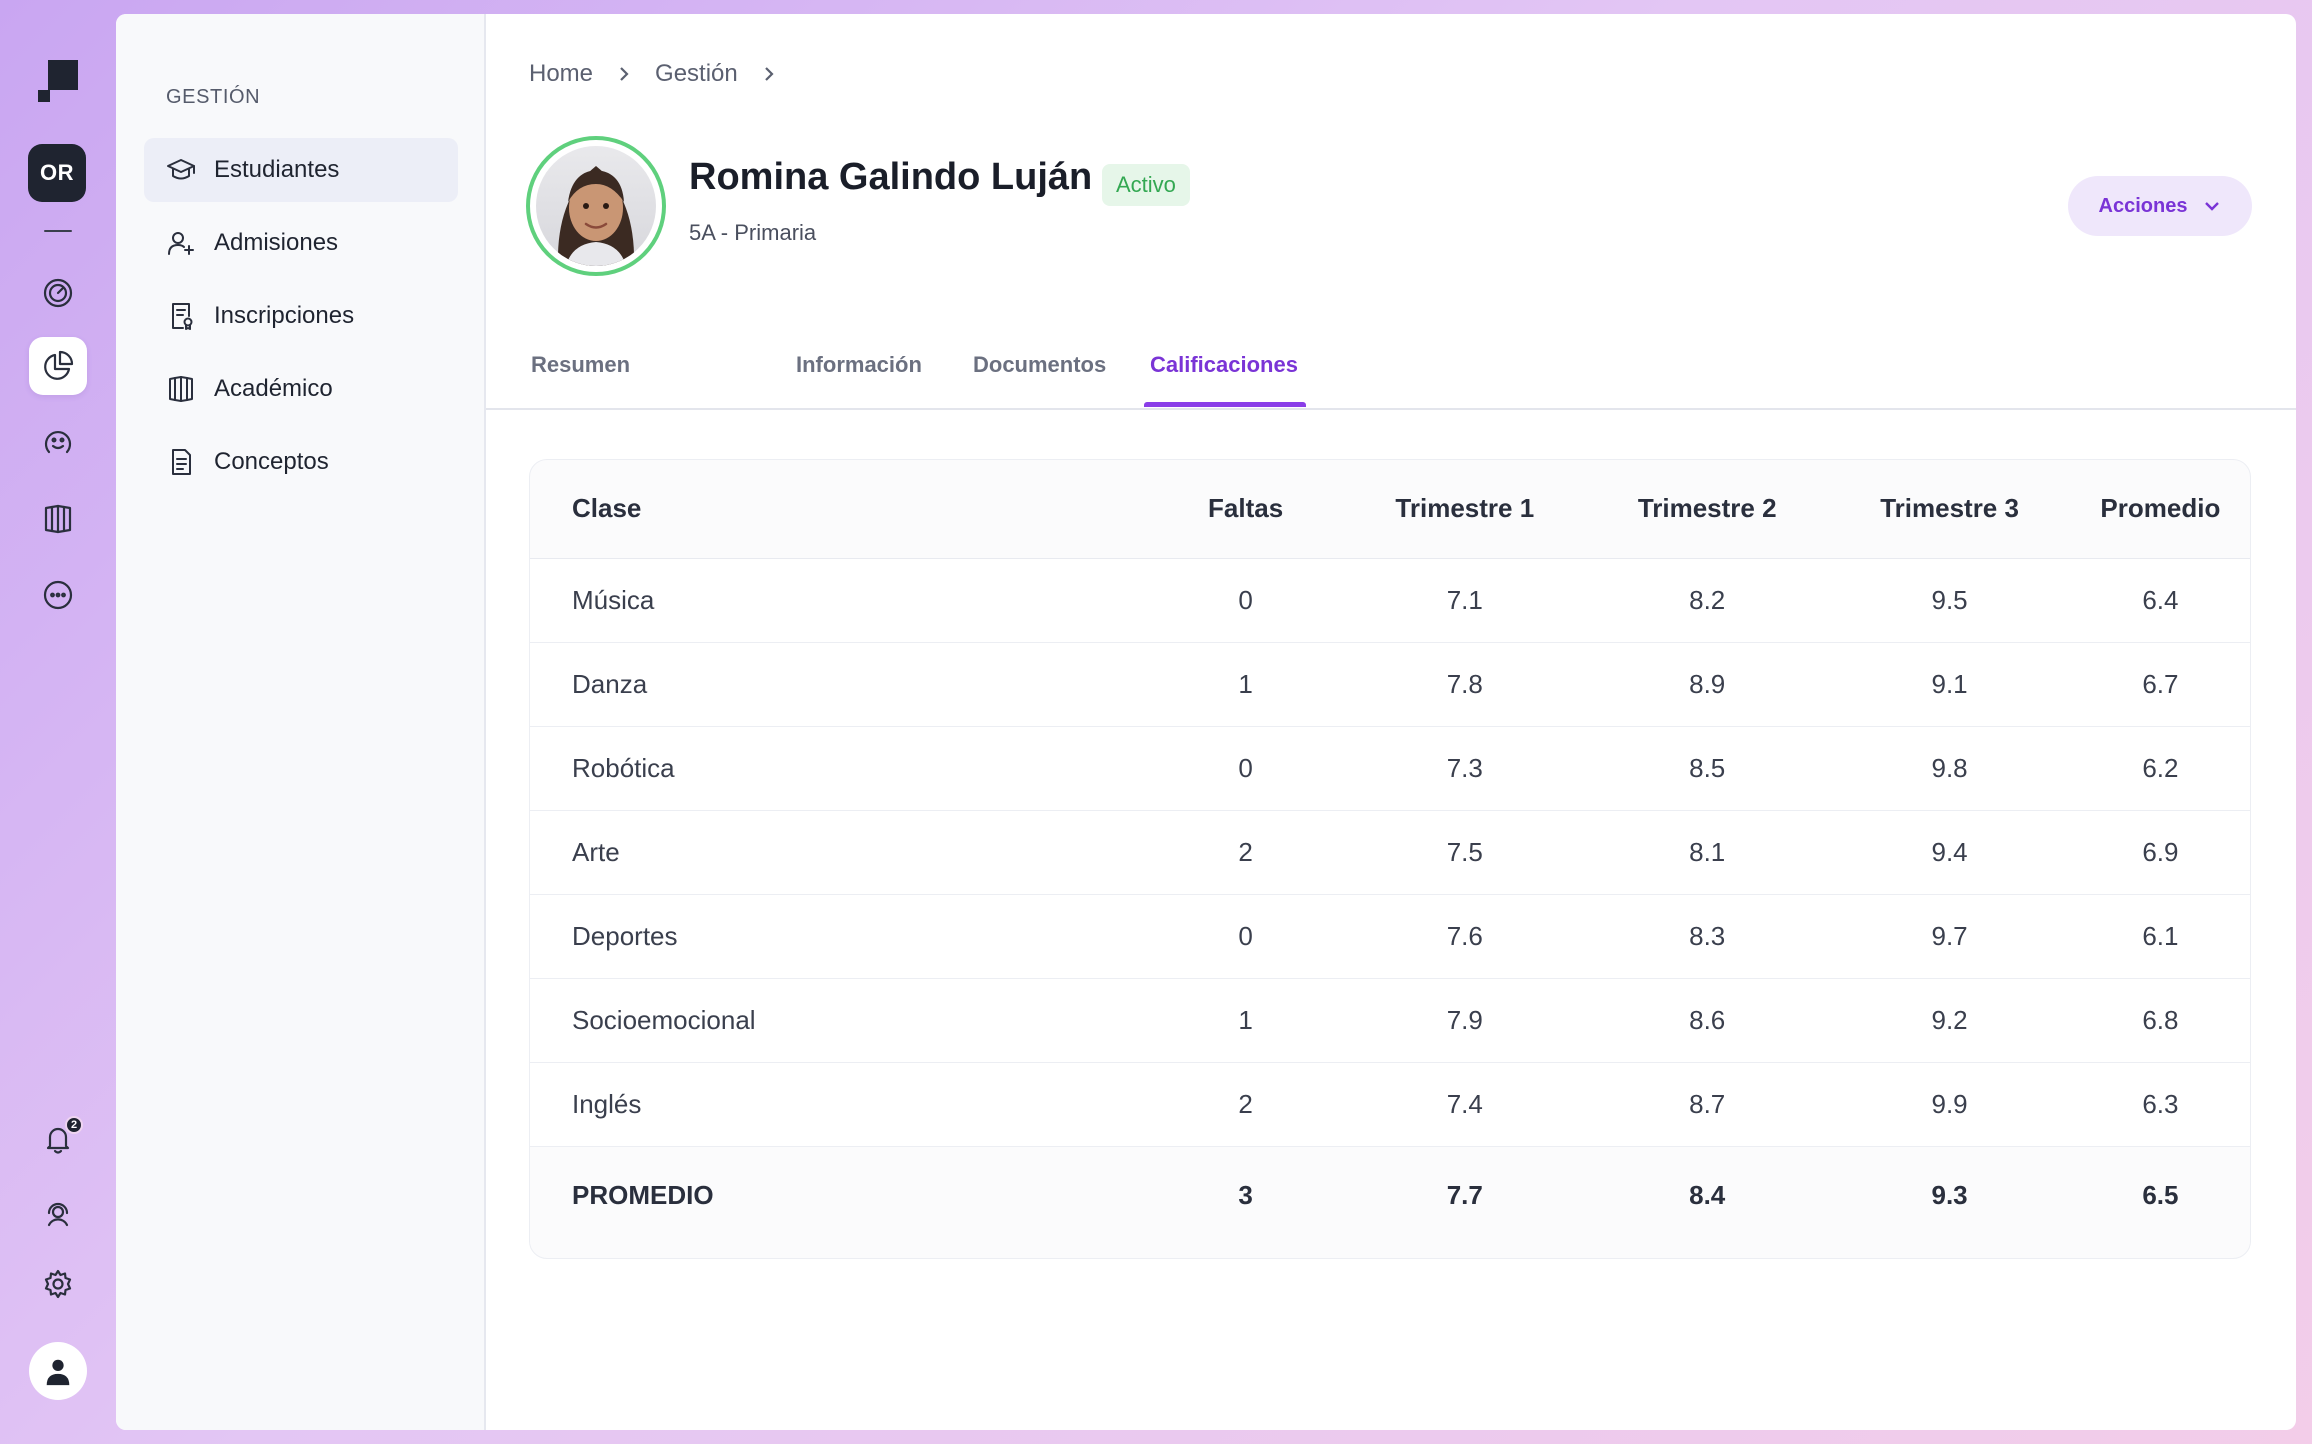 This screenshot has height=1444, width=2312. I want to click on cell-clase: Inglés, so click(839, 1104).